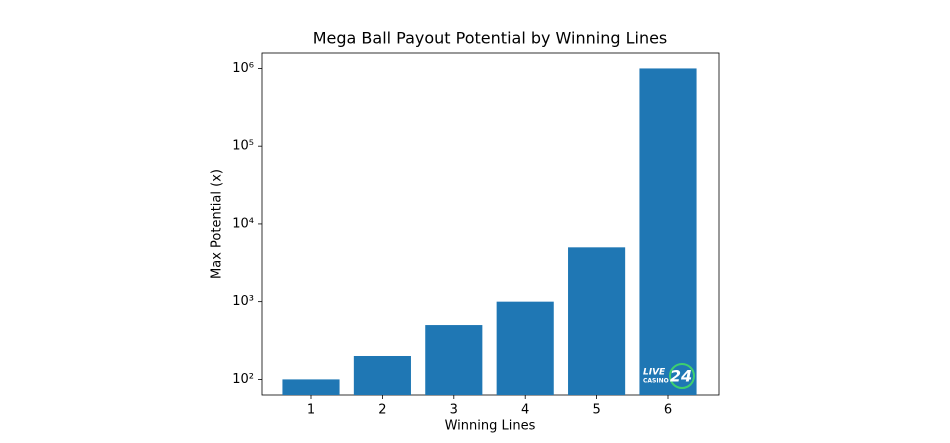  What do you see at coordinates (243, 68) in the screenshot?
I see `y-tick-label: 10⁶` at bounding box center [243, 68].